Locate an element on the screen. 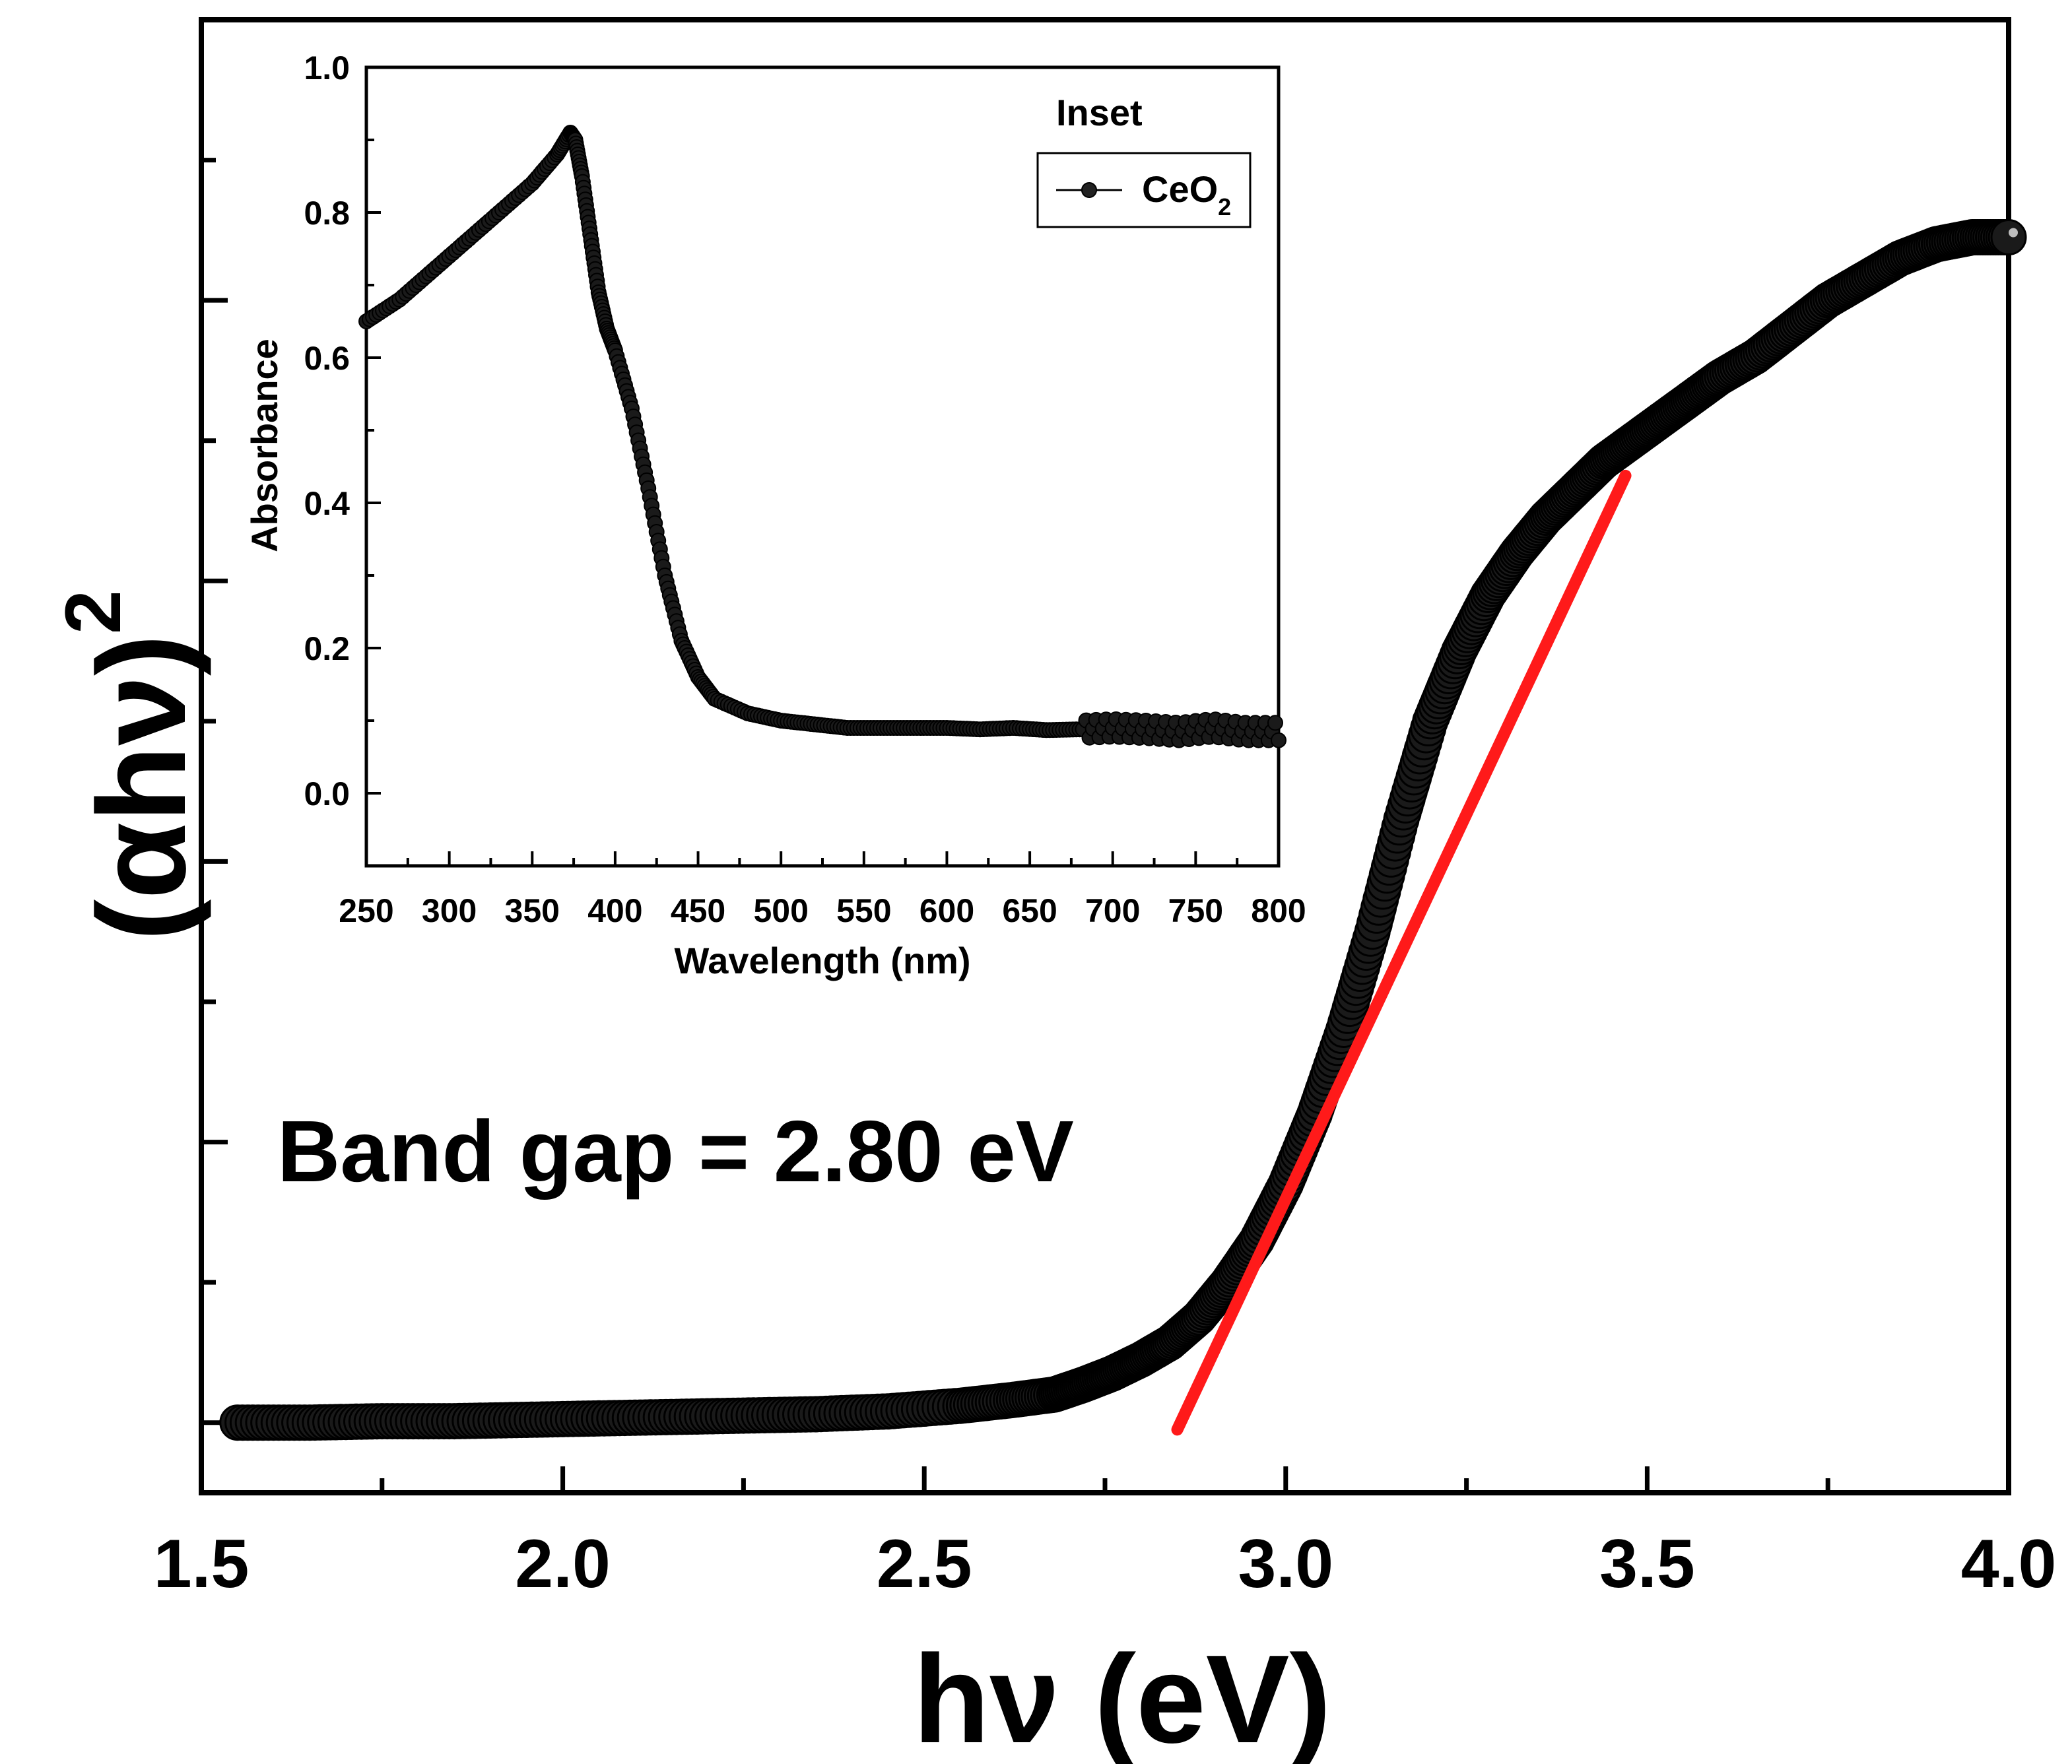 This screenshot has height=1764, width=2072. linear-fit-line is located at coordinates (1401, 953).